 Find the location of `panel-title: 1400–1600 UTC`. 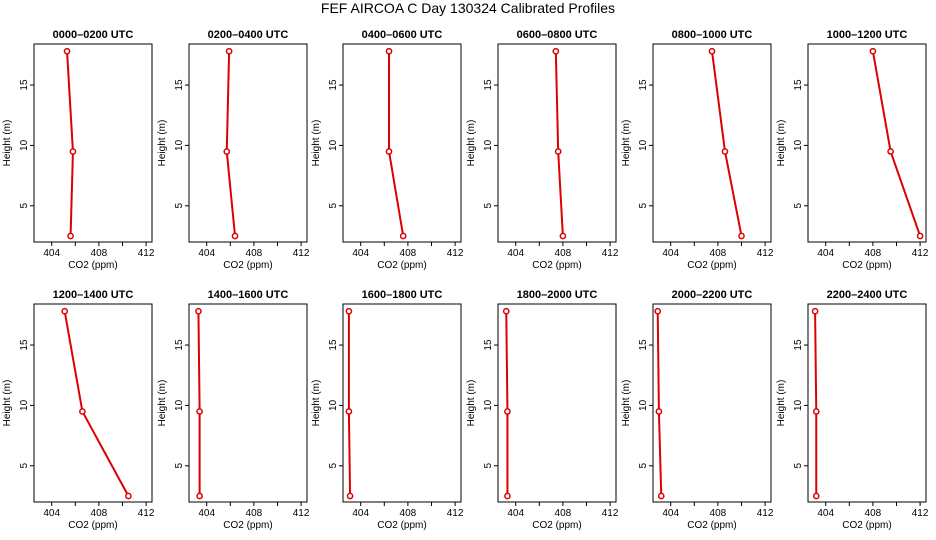

panel-title: 1400–1600 UTC is located at coordinates (248, 295).